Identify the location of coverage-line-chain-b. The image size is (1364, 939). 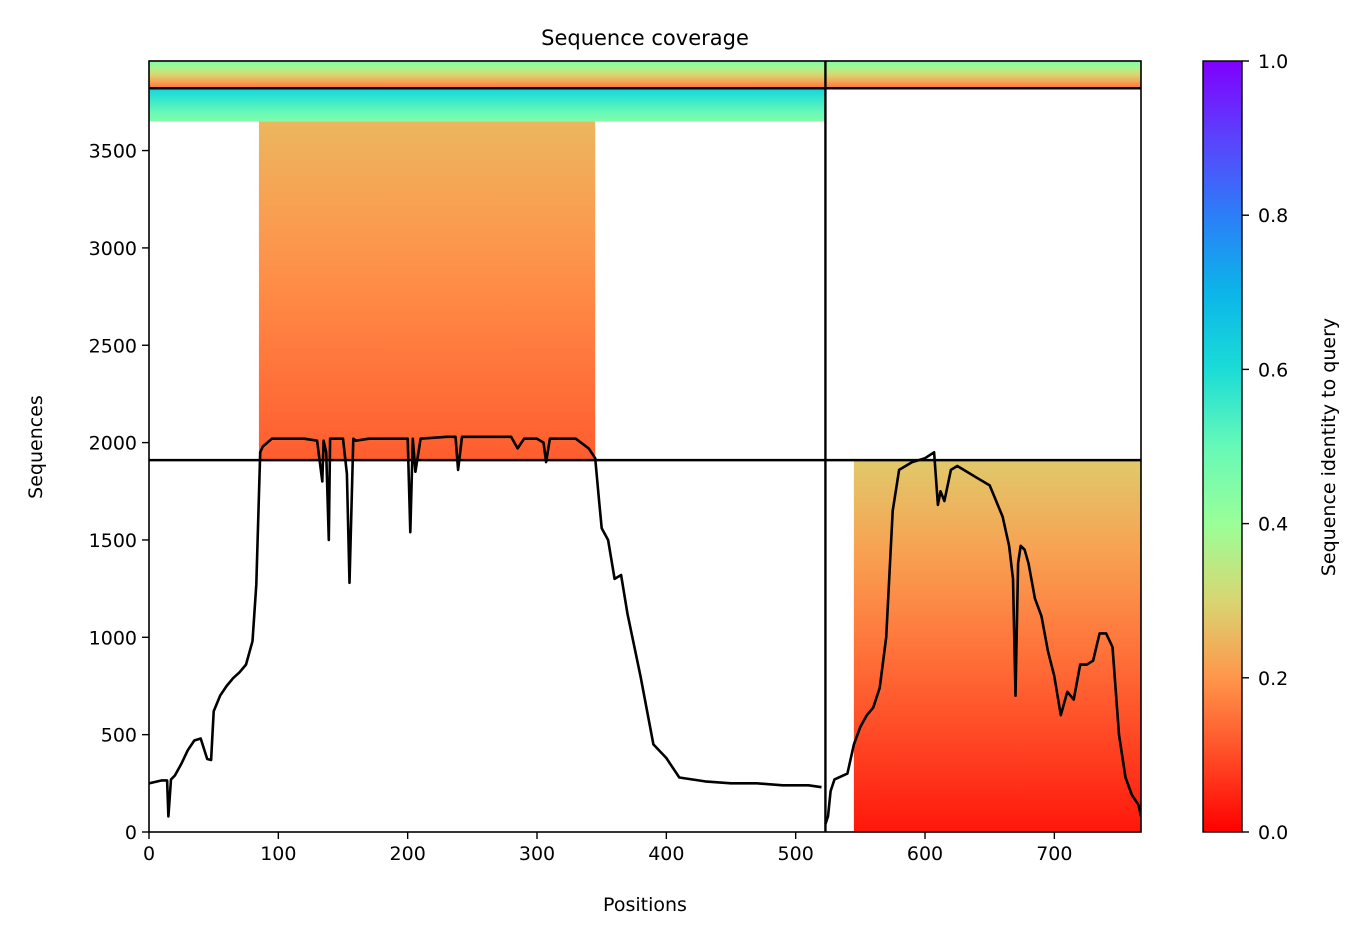
(982, 637).